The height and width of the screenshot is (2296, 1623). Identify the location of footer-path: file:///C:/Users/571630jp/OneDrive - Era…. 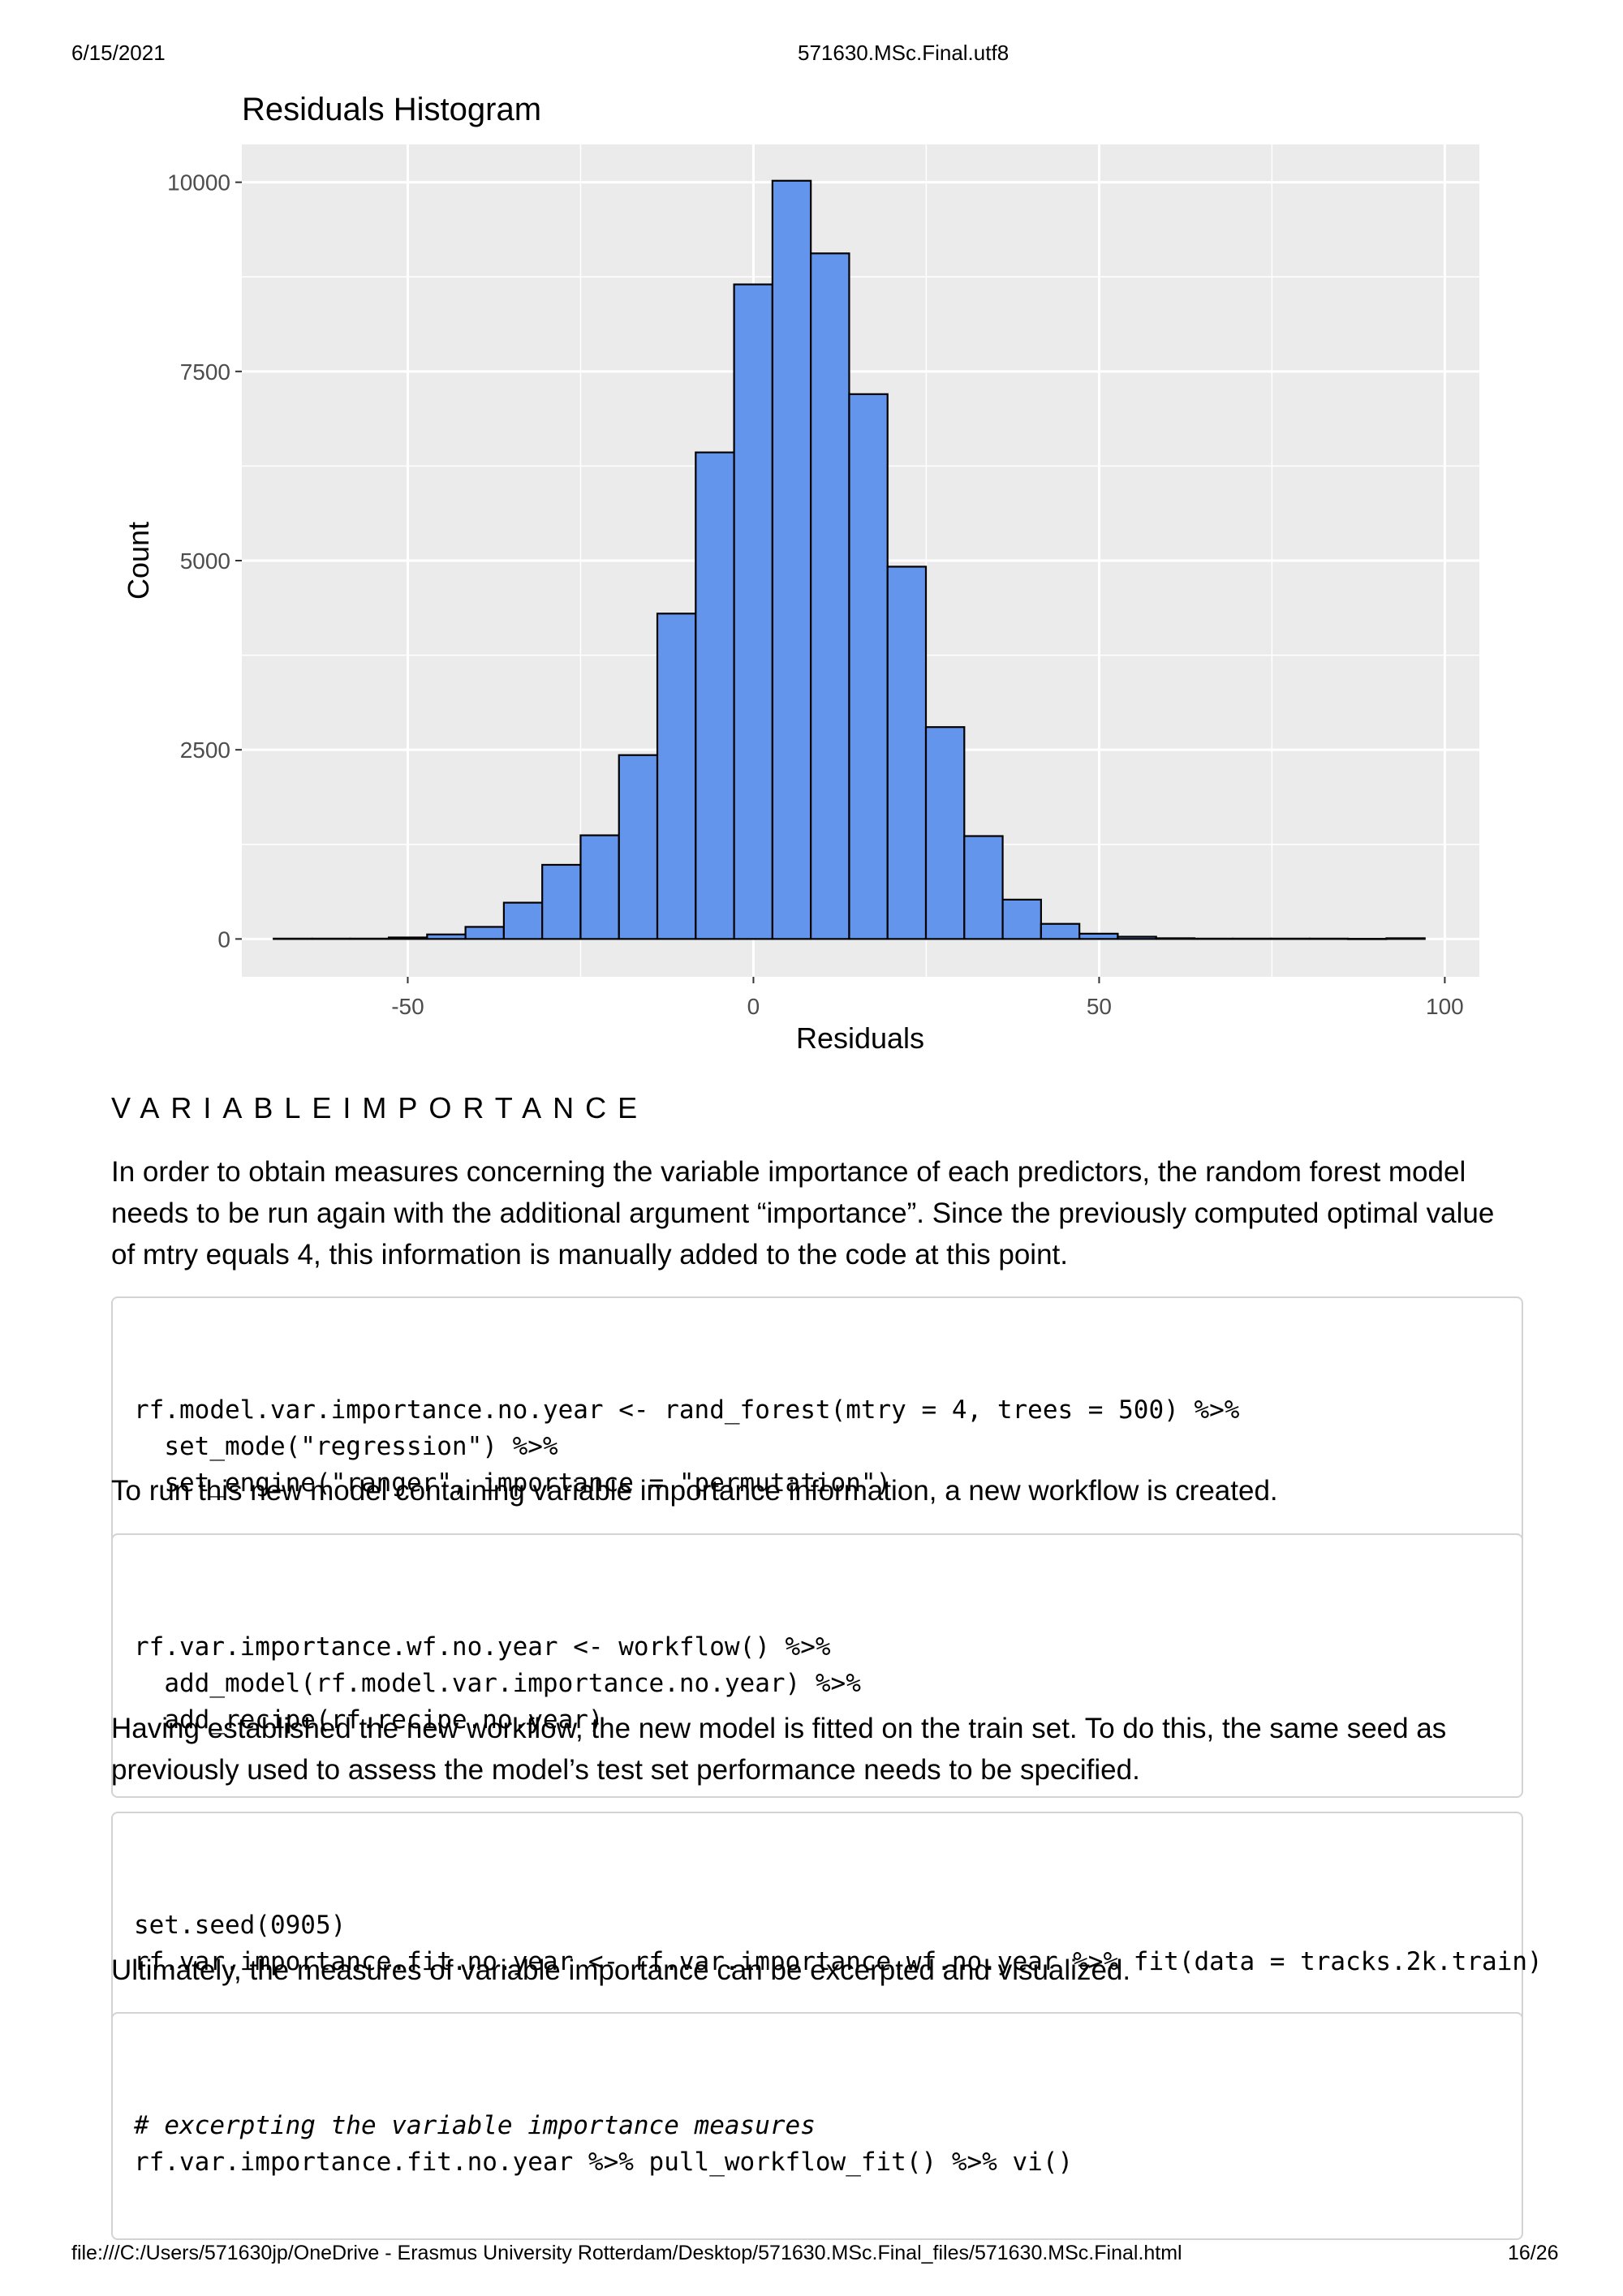
(626, 2253).